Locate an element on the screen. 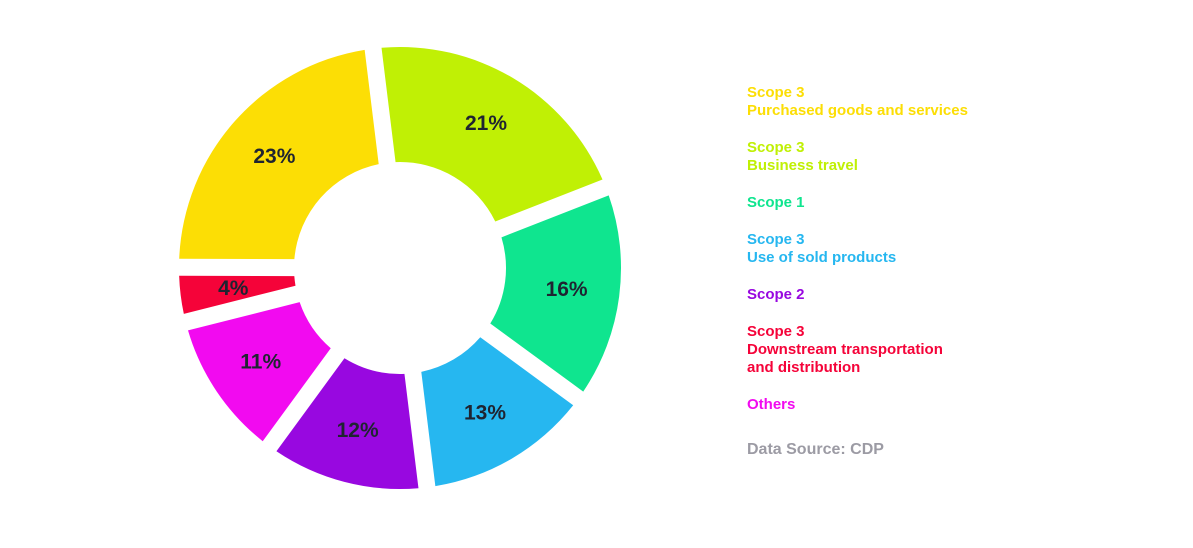 This screenshot has height=548, width=1193. donut-slice-value-label-3: 12% is located at coordinates (358, 430).